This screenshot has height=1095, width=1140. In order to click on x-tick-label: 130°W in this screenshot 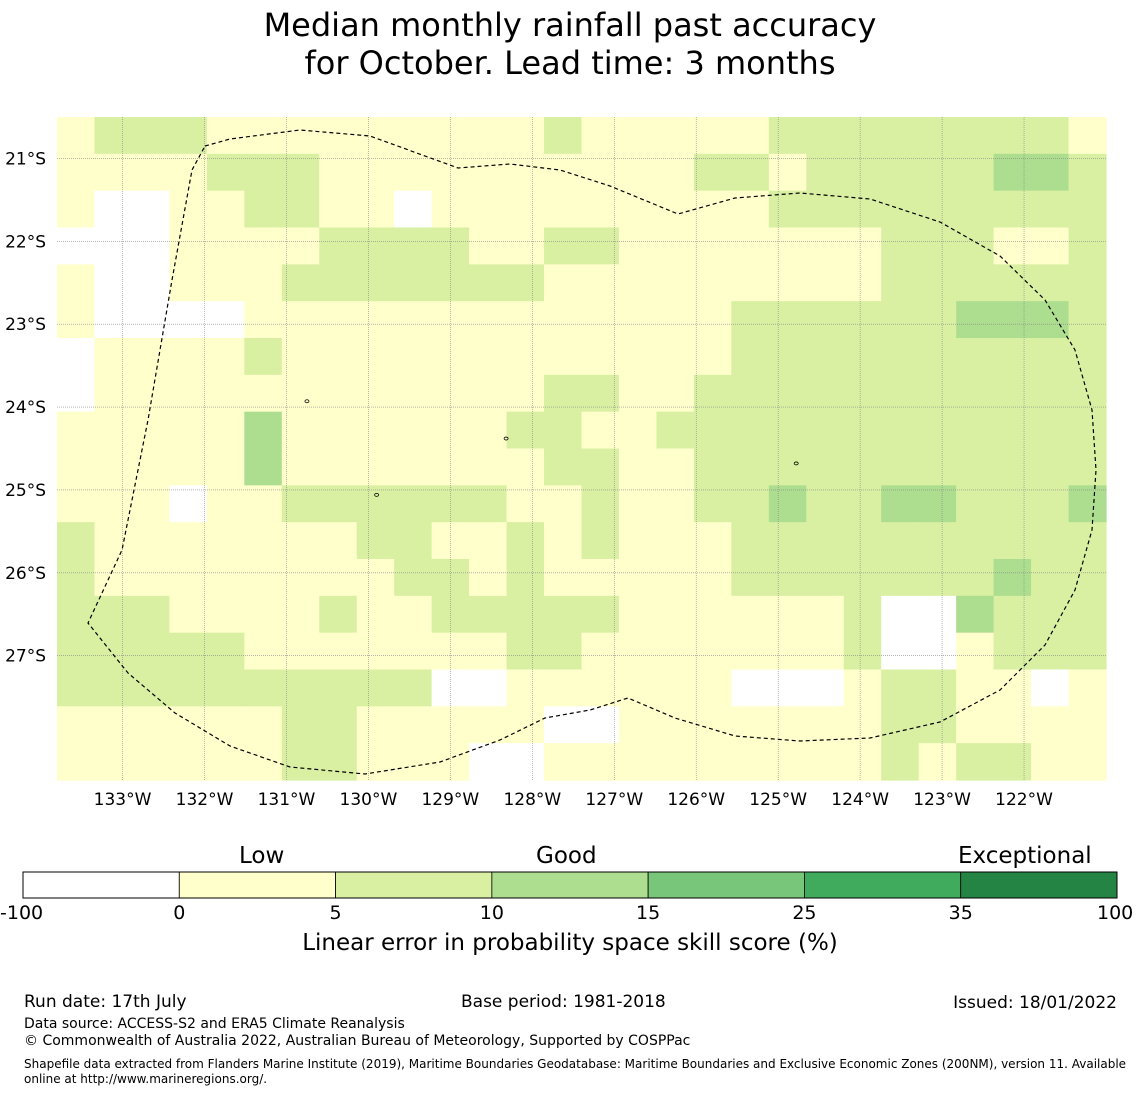, I will do `click(369, 800)`.